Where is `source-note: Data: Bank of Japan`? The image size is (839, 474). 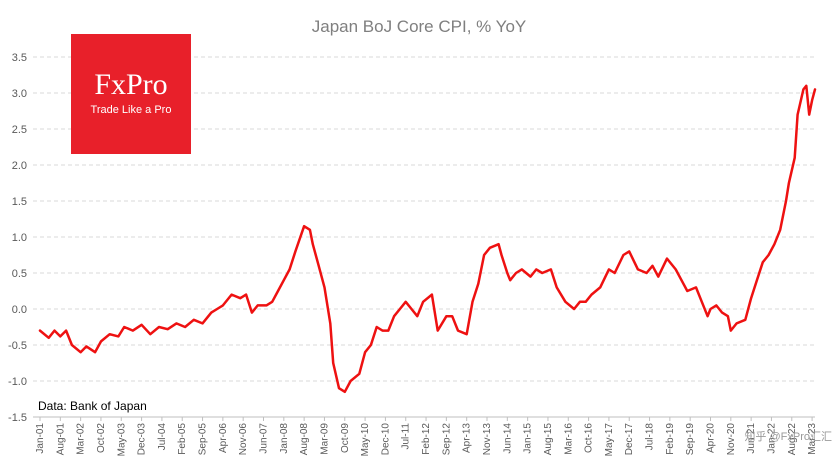
source-note: Data: Bank of Japan is located at coordinates (92, 406).